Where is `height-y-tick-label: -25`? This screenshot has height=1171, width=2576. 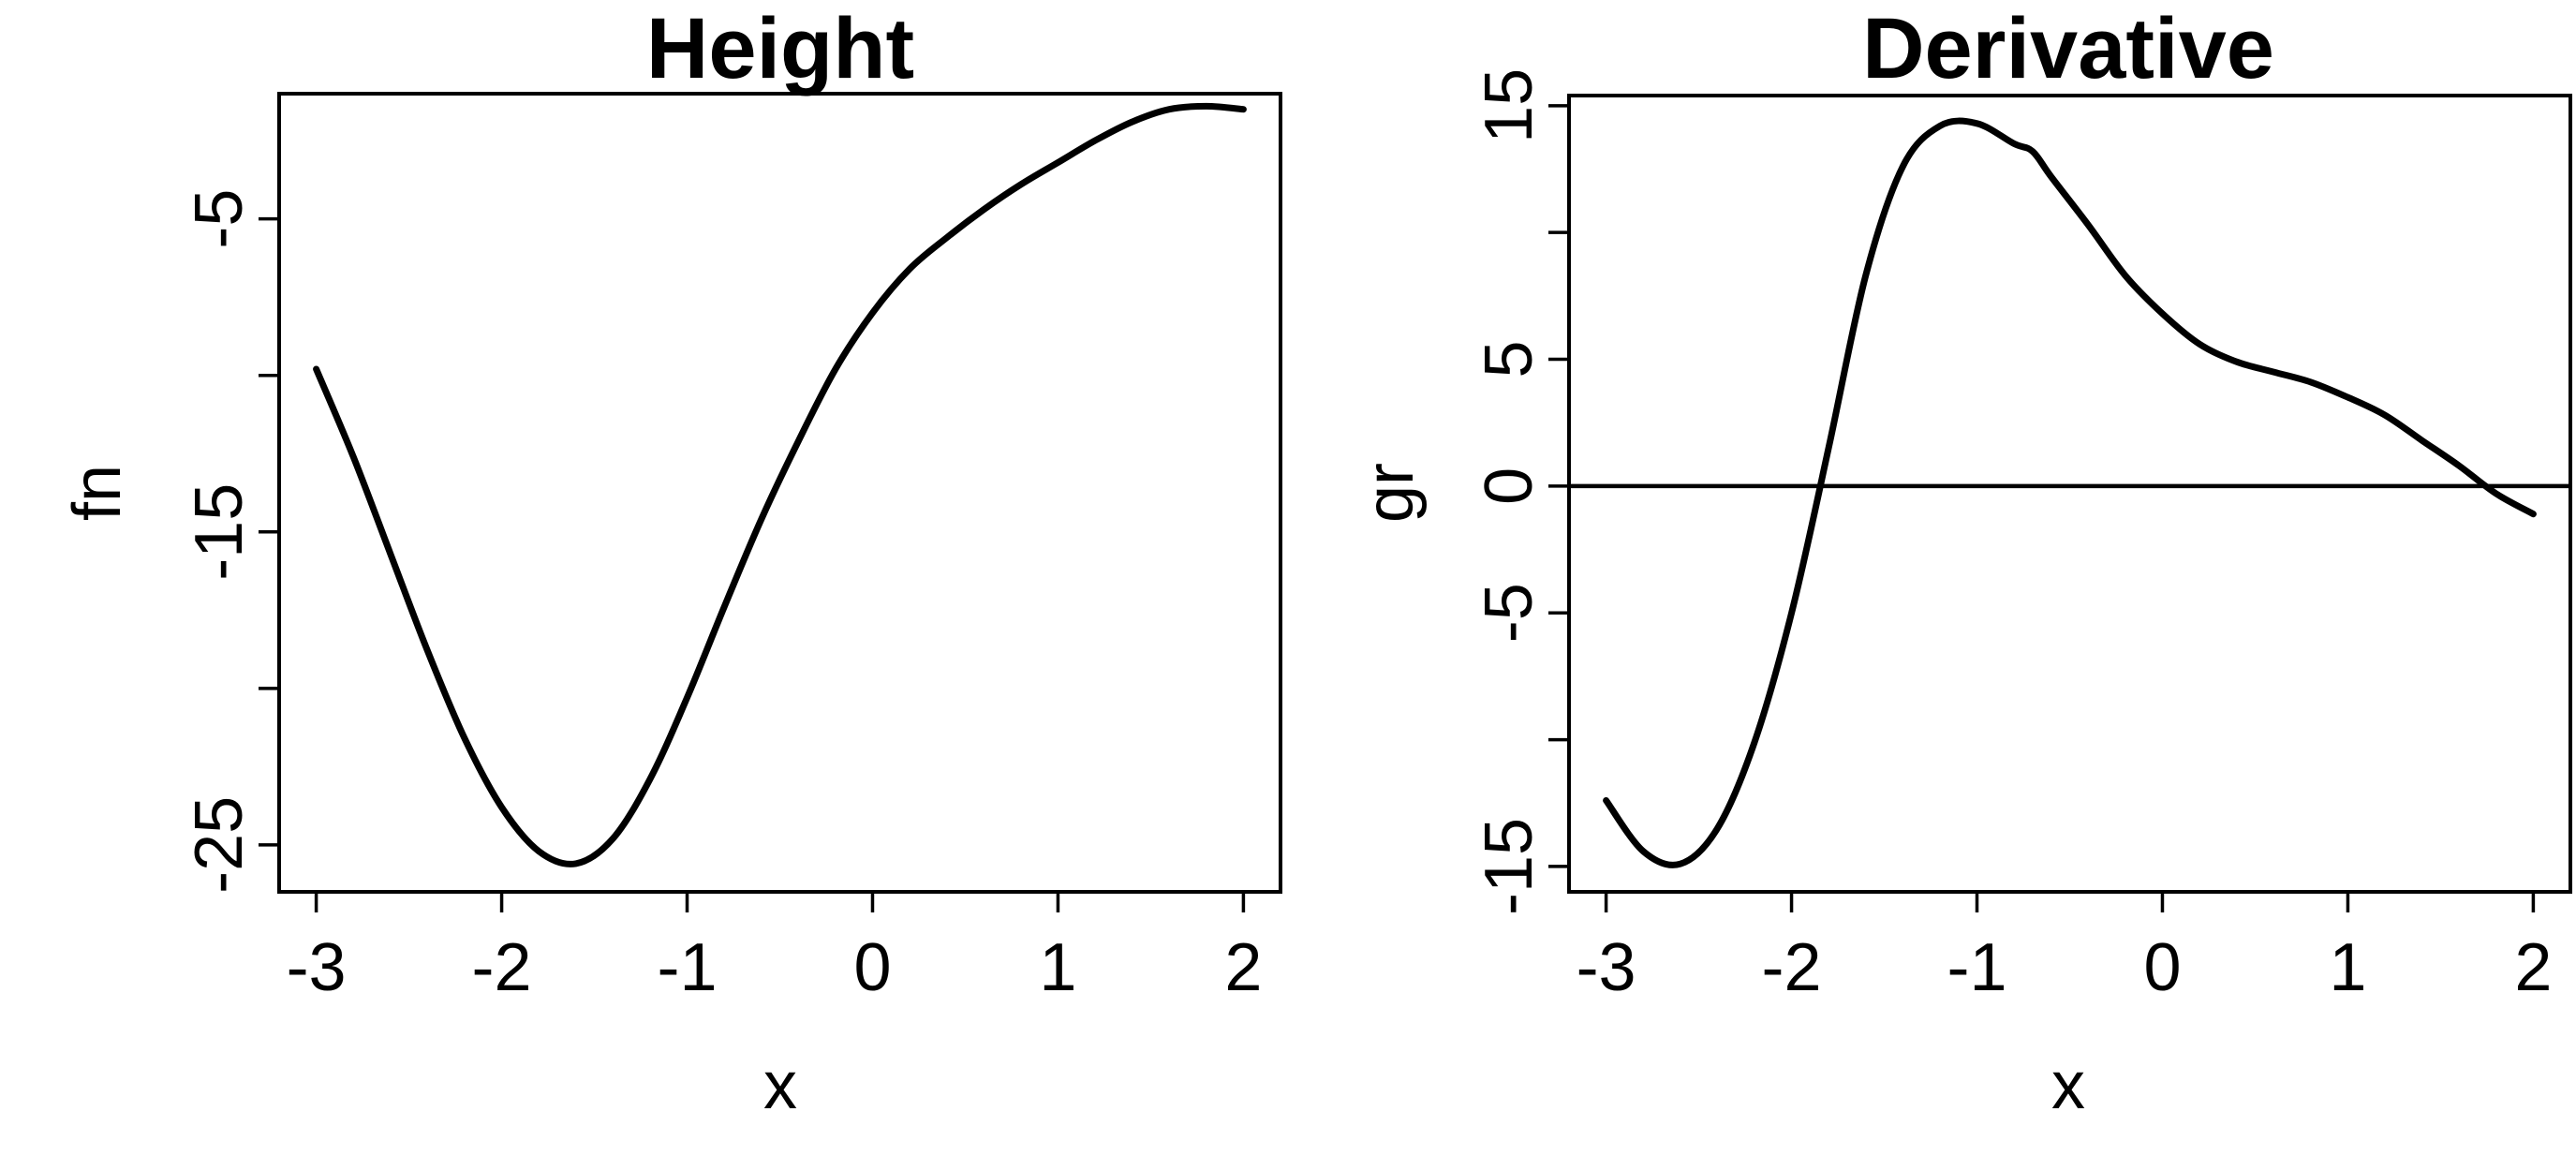
height-y-tick-label: -25 is located at coordinates (219, 845).